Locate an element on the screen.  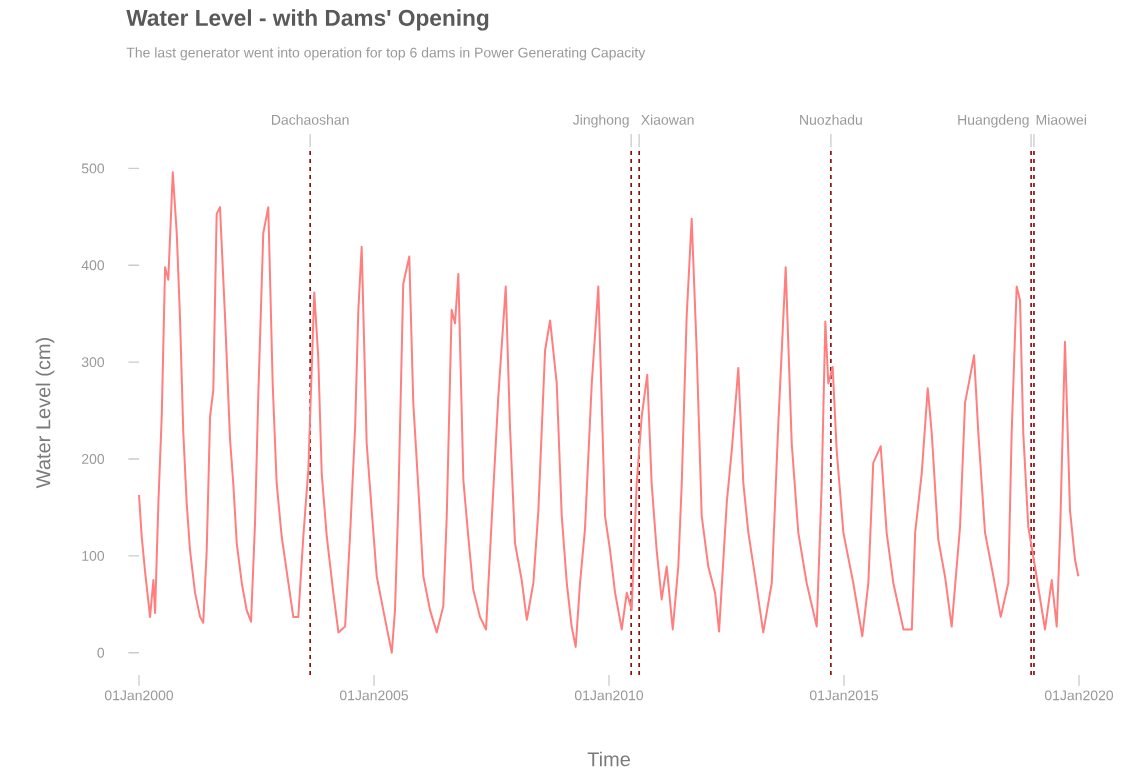
x-tick-label: 01Jan2005 is located at coordinates (374, 695).